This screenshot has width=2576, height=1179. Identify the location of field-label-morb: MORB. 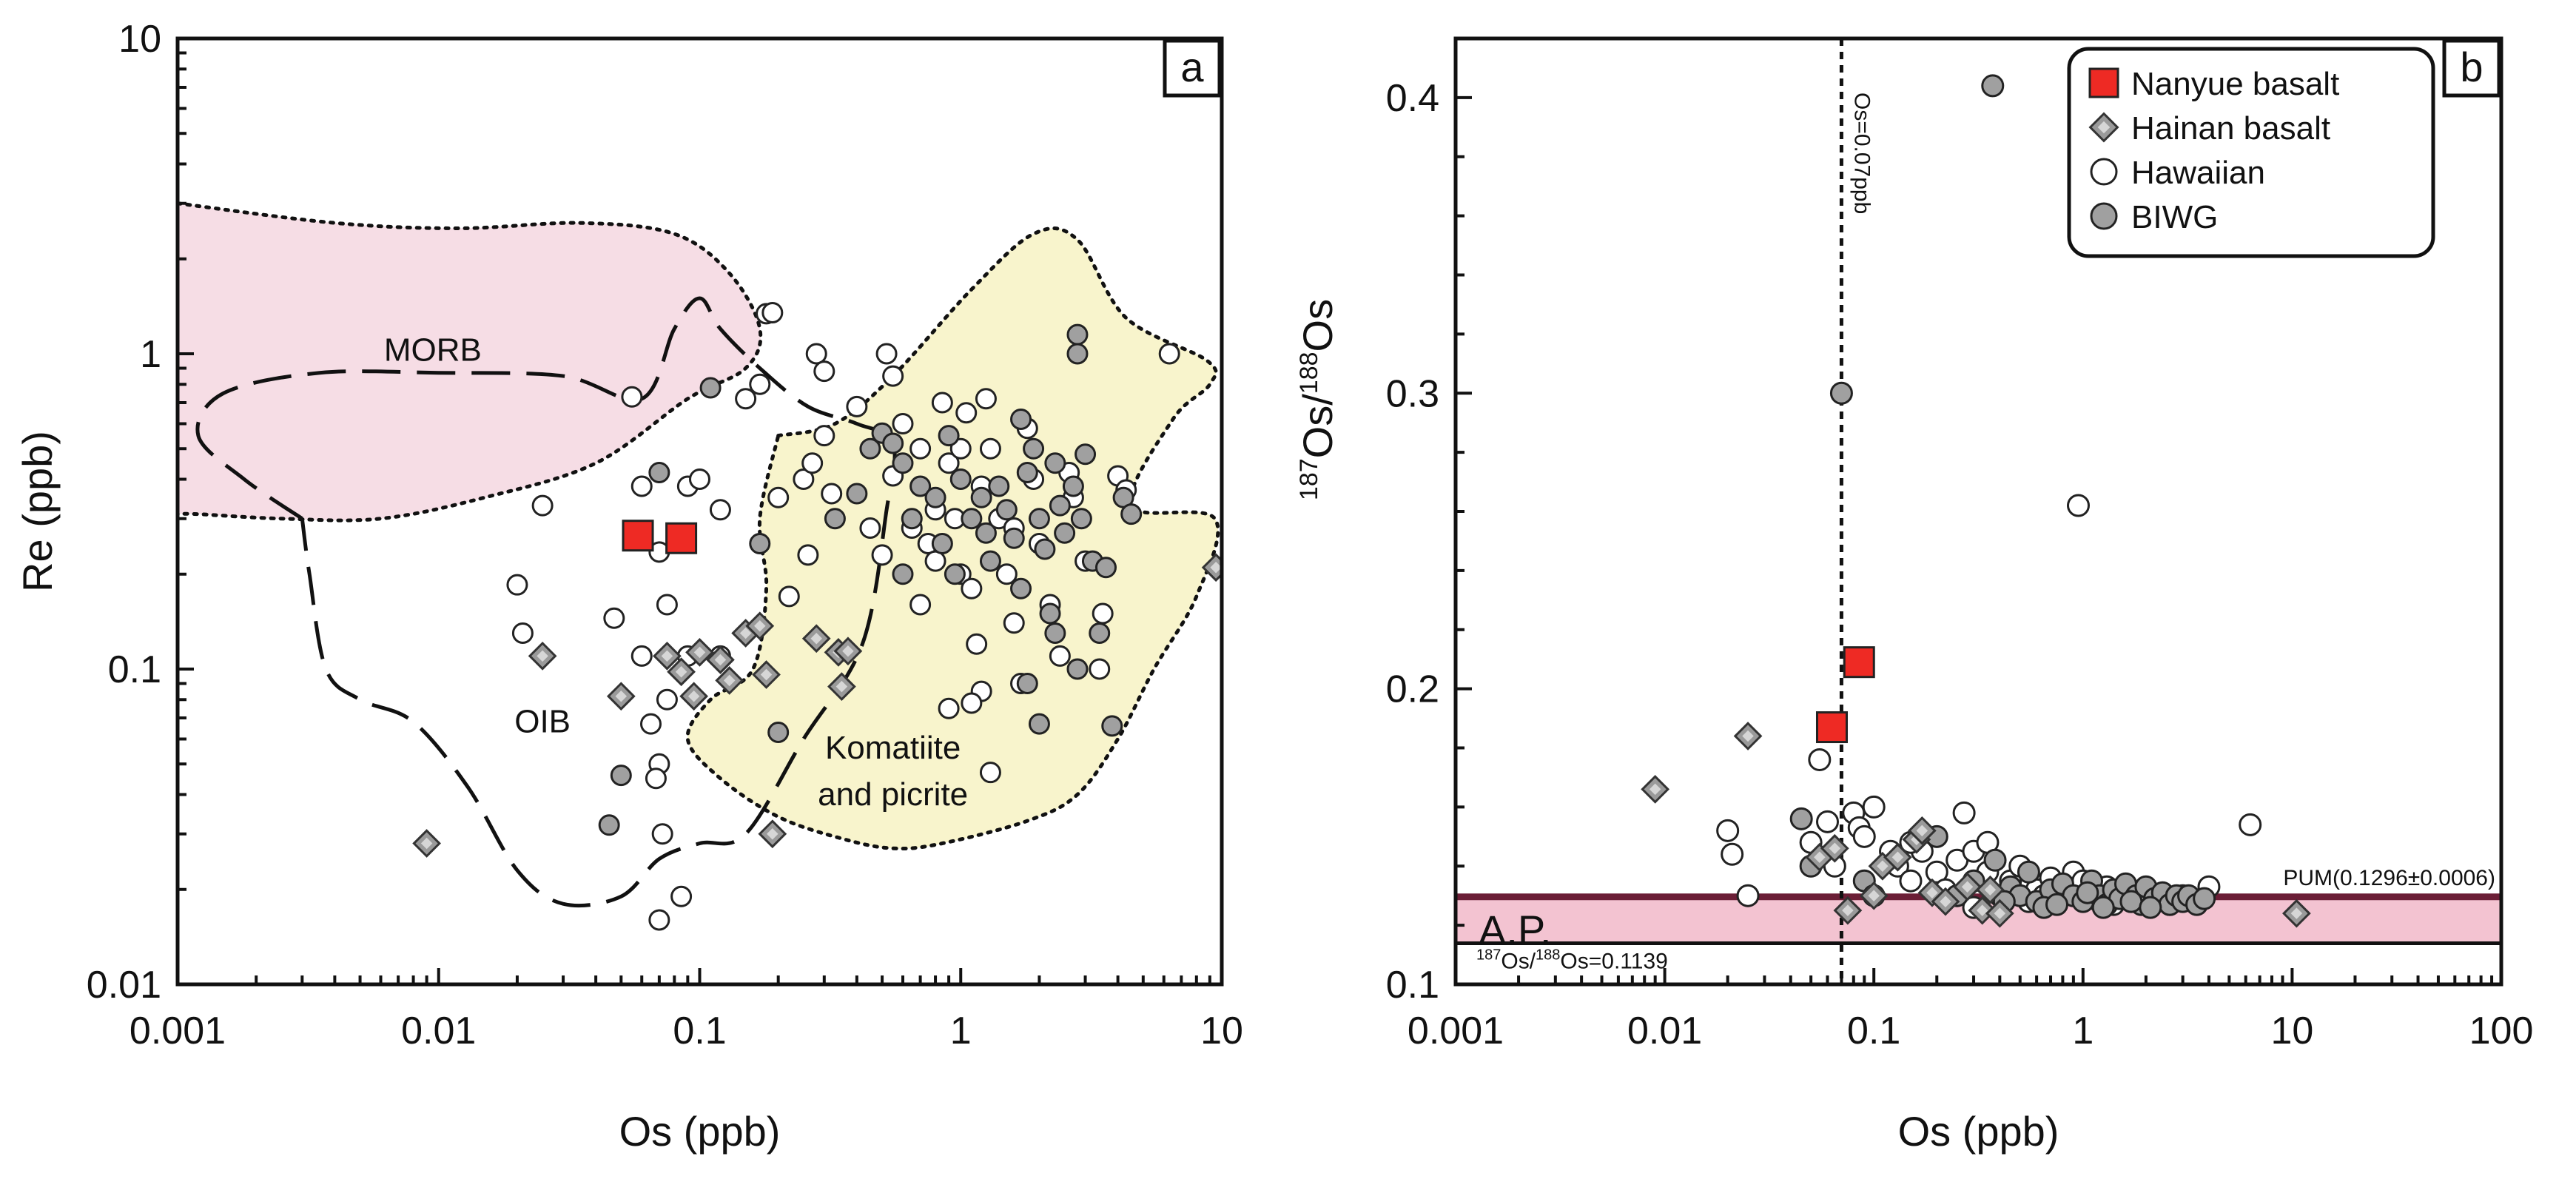
(433, 350).